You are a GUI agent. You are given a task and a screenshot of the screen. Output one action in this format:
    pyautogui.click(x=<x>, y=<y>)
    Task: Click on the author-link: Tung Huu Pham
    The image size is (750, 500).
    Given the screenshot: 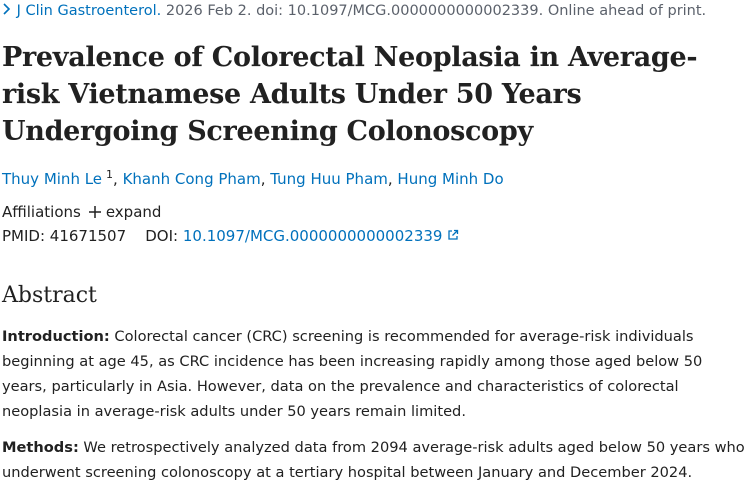 What is the action you would take?
    pyautogui.click(x=329, y=179)
    